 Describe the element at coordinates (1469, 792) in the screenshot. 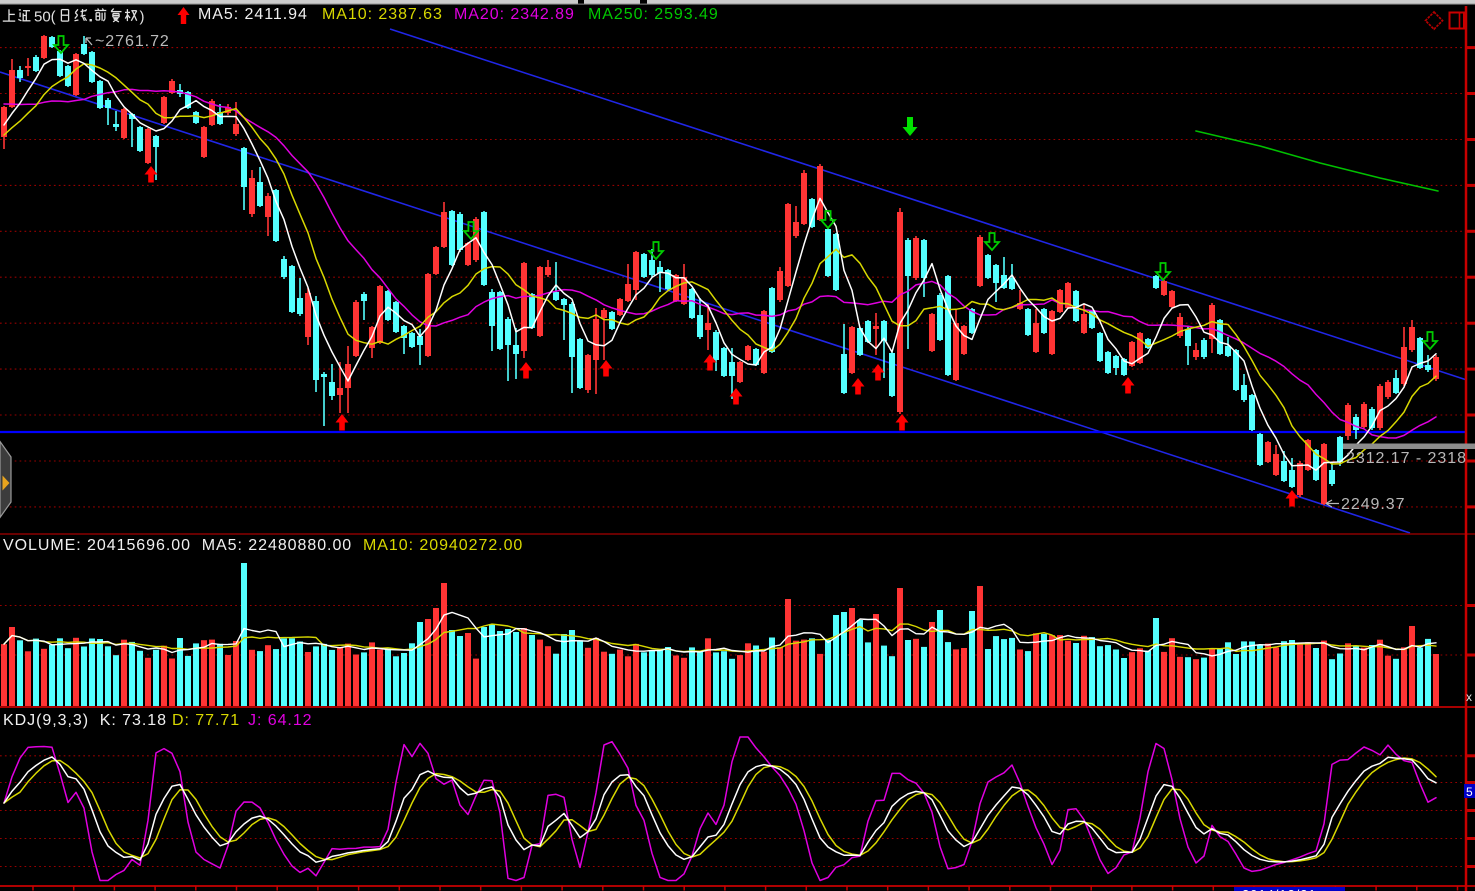

I see `svg-text: 5` at that location.